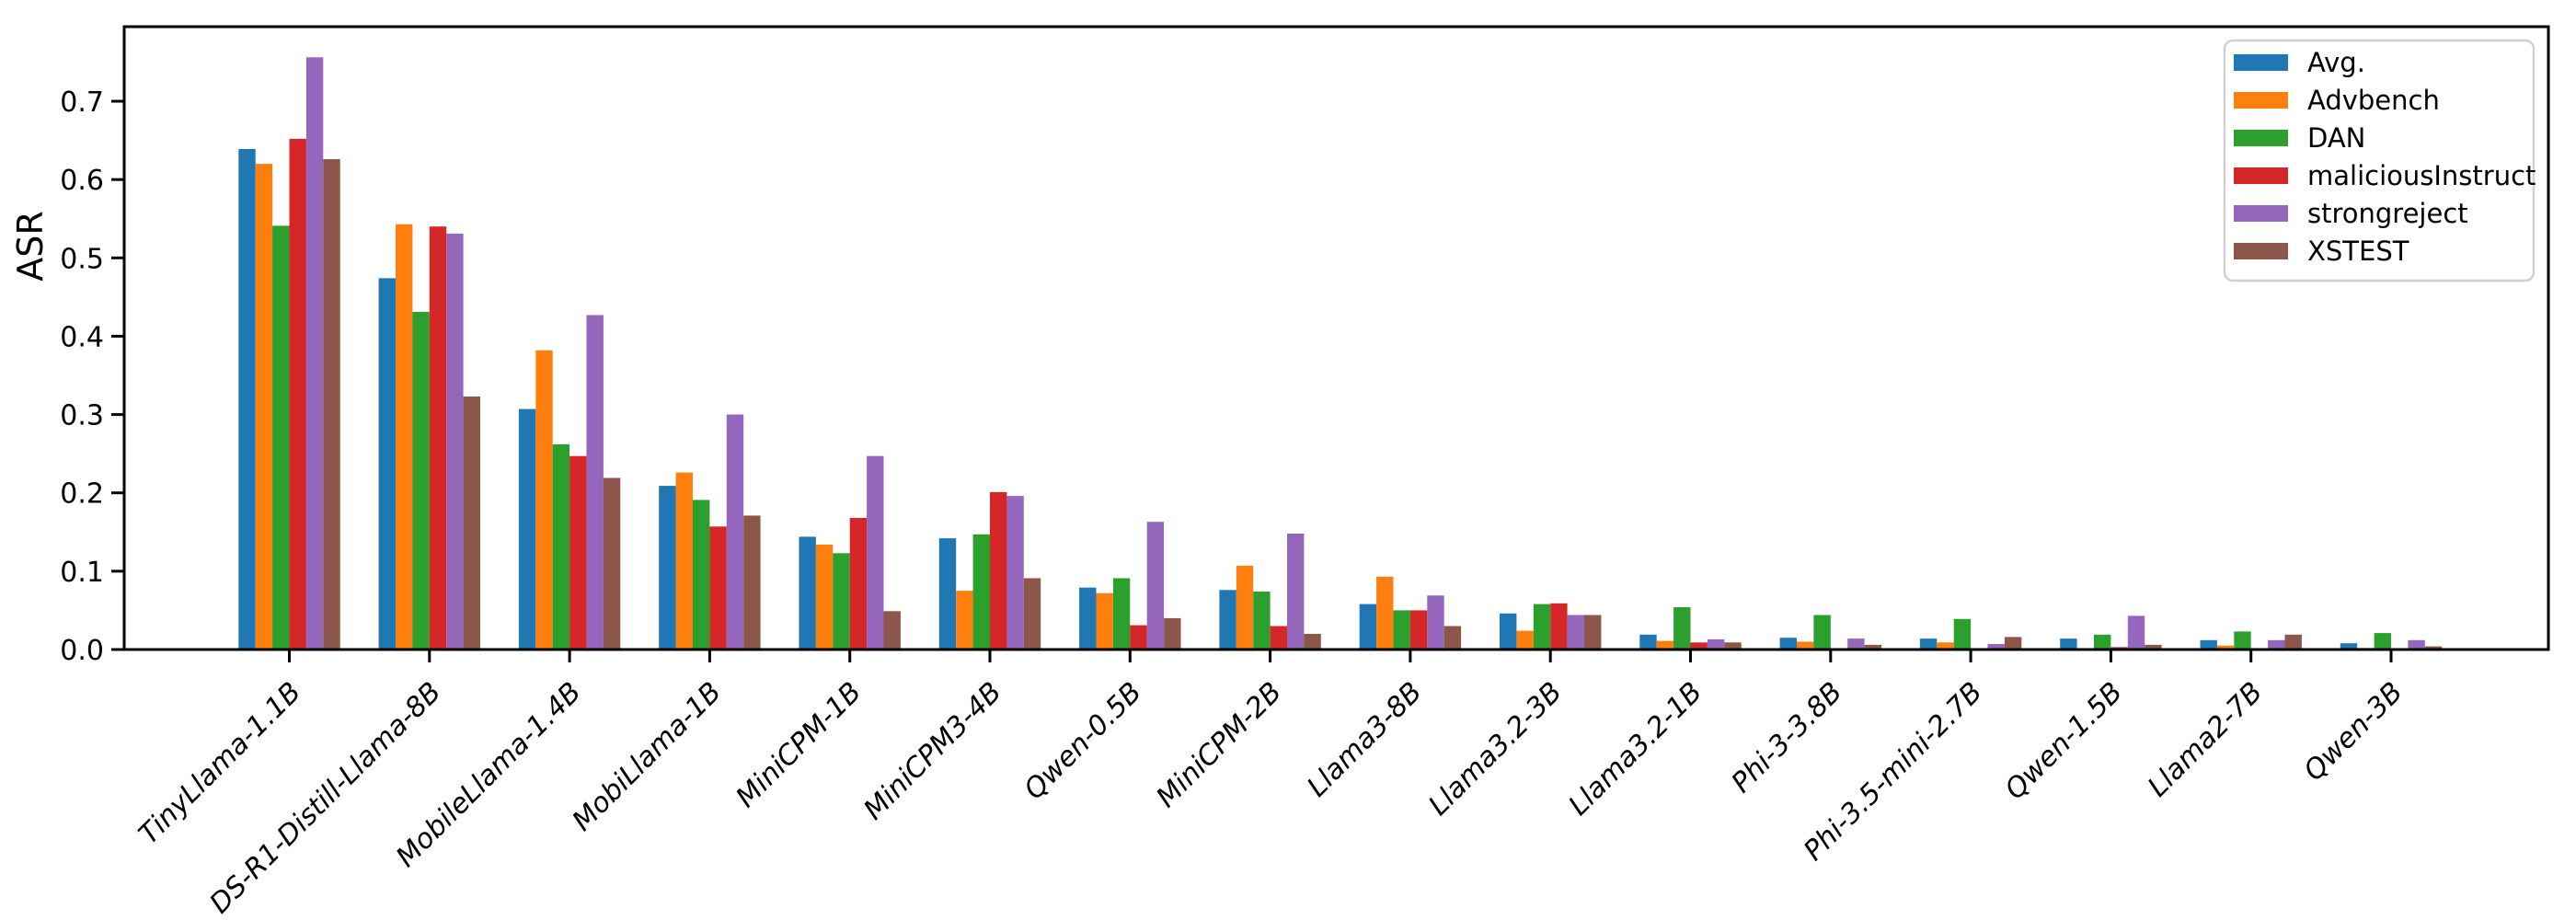  Describe the element at coordinates (1716, 644) in the screenshot. I see `bar-Llama3.2-1B-strongreject` at that location.